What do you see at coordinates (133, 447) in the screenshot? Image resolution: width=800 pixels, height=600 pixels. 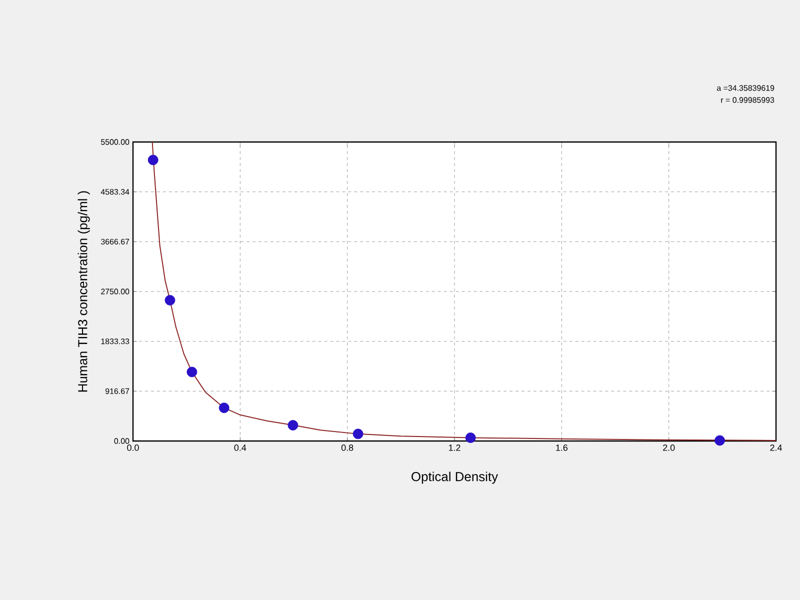 I see `x-tick-label: 0.0` at bounding box center [133, 447].